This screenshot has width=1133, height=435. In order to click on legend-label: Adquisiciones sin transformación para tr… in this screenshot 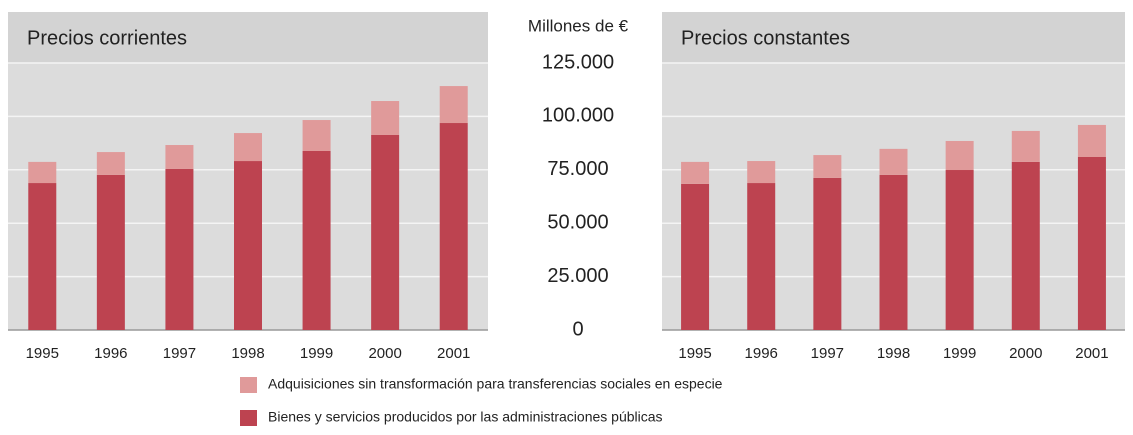, I will do `click(495, 384)`.